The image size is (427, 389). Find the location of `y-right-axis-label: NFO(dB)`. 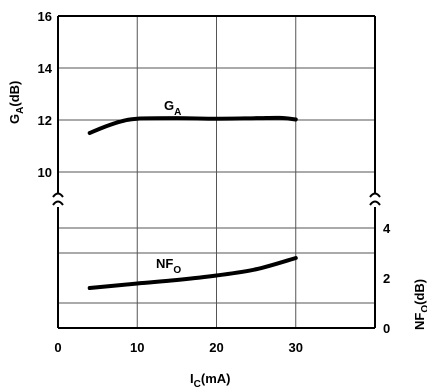

y-right-axis-label: NFO(dB) is located at coordinates (419, 304).